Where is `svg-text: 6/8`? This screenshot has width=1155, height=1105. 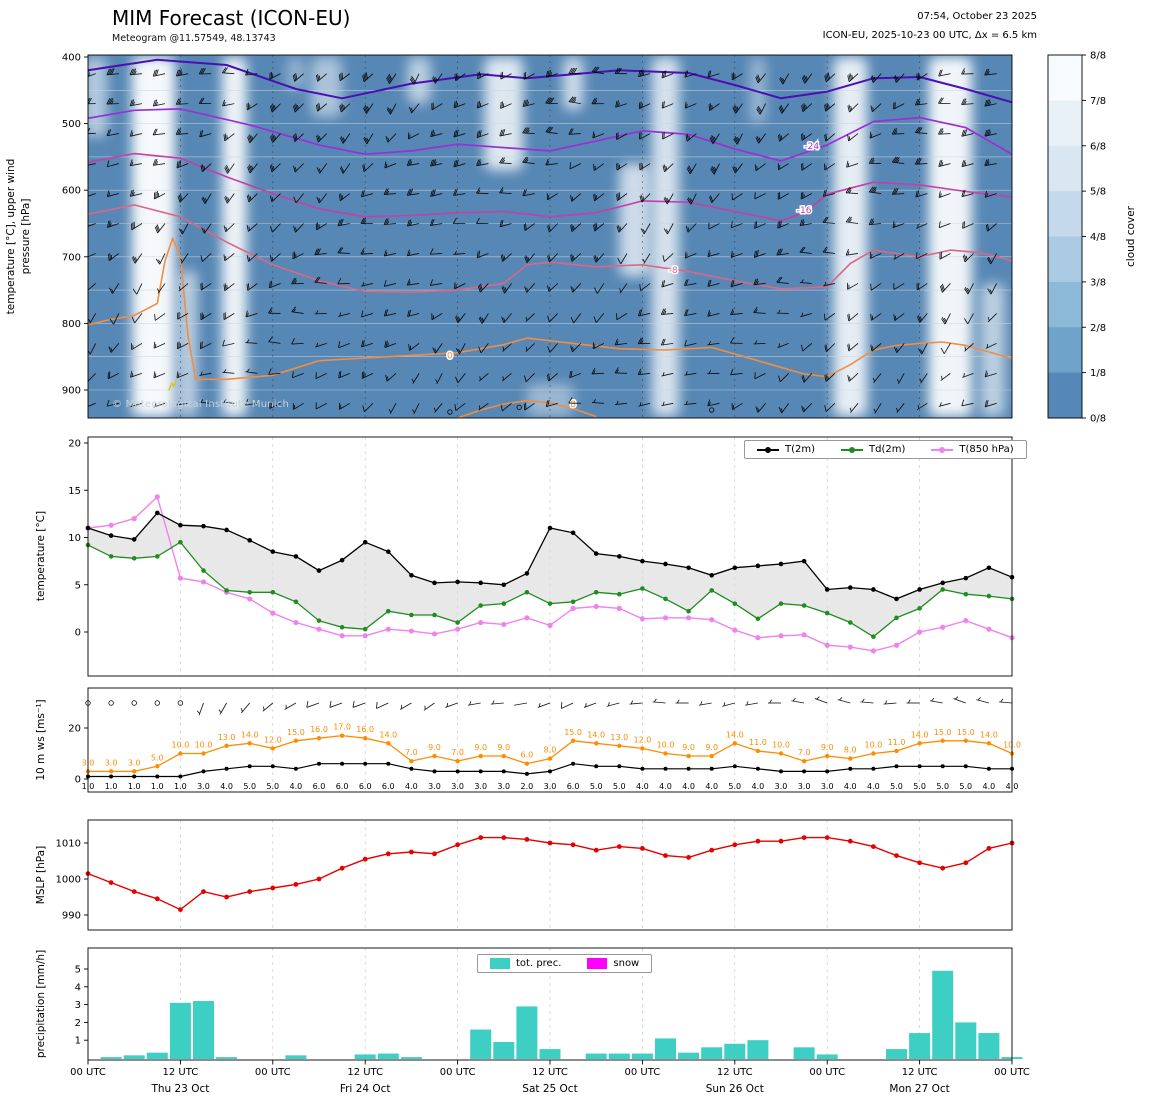 svg-text: 6/8 is located at coordinates (1098, 146).